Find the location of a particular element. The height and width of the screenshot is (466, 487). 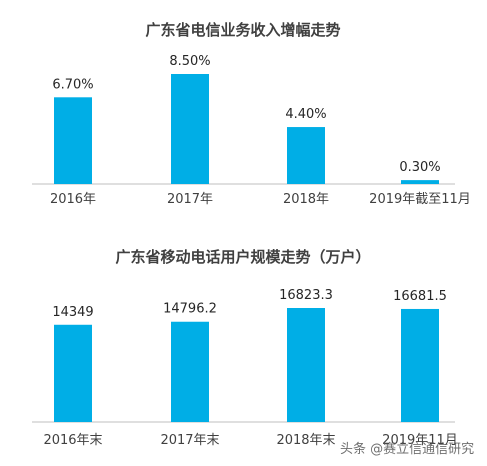

category-label: 2019年截至11月 is located at coordinates (420, 199).